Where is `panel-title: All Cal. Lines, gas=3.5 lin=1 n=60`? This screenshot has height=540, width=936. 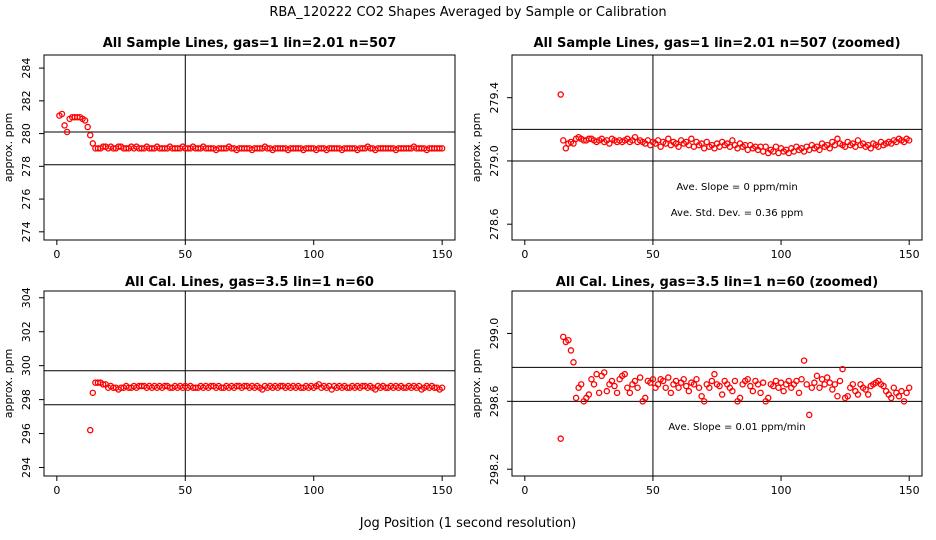 panel-title: All Cal. Lines, gas=3.5 lin=1 n=60 is located at coordinates (249, 282).